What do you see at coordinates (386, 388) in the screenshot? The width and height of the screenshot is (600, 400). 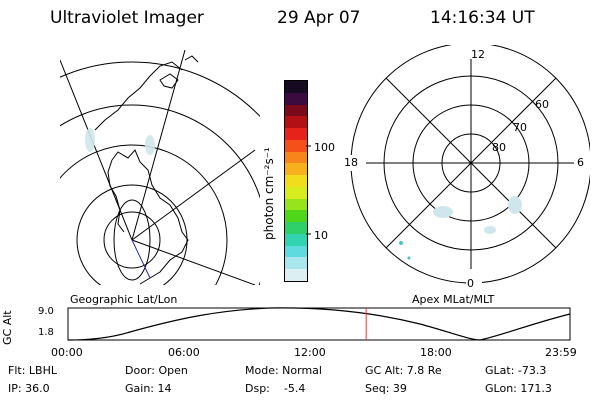 I see `info-seq: Seq: 39` at bounding box center [386, 388].